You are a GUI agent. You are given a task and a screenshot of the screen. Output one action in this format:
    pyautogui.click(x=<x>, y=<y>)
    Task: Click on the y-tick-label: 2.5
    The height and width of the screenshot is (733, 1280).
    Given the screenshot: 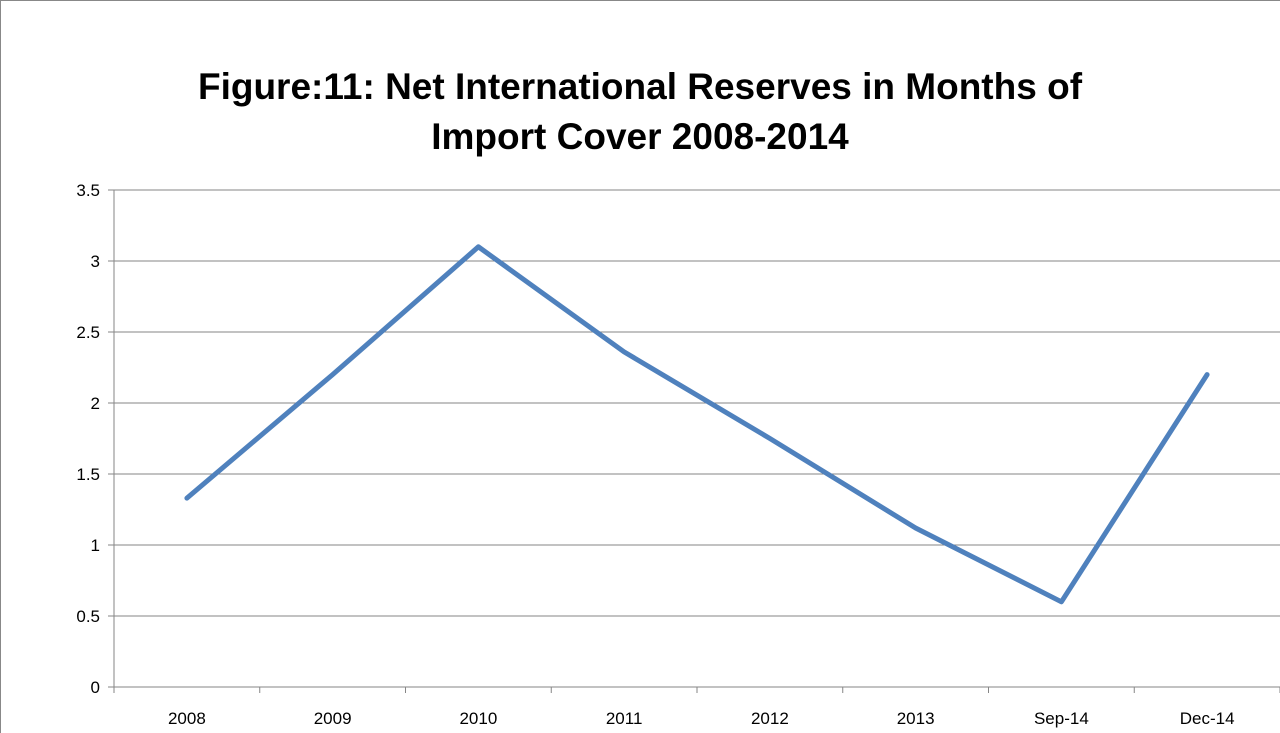 What is the action you would take?
    pyautogui.click(x=88, y=332)
    